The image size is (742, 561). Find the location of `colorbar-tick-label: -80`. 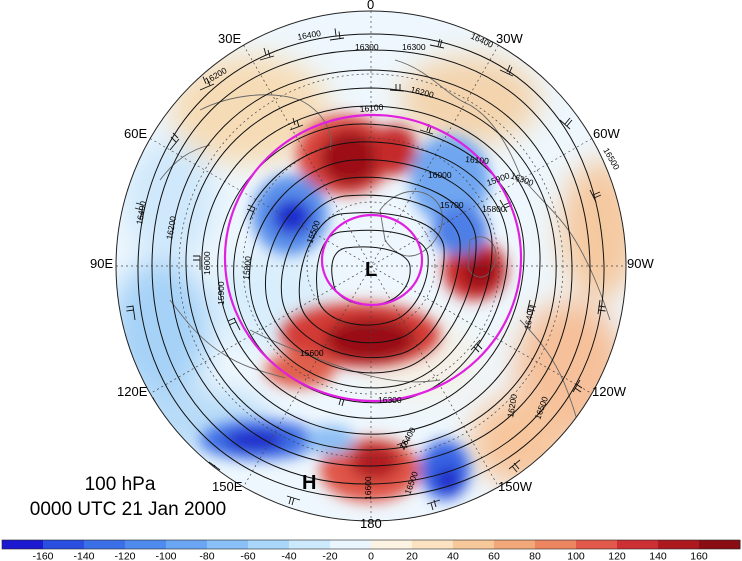

colorbar-tick-label: -80 is located at coordinates (206, 556).